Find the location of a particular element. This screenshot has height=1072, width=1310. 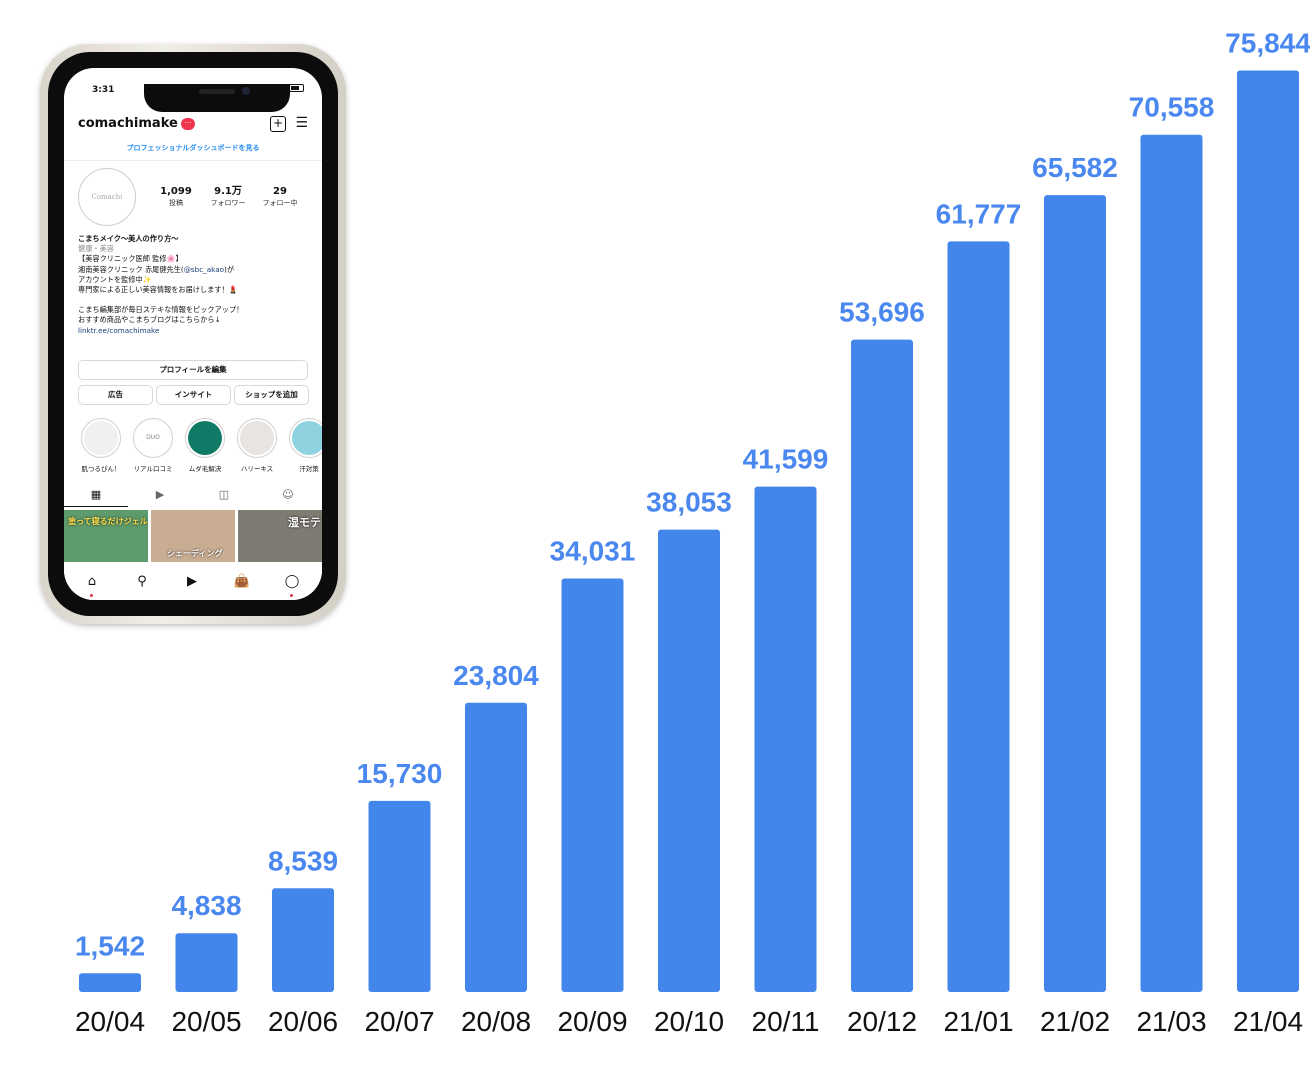

bar-20/05 is located at coordinates (206, 962).